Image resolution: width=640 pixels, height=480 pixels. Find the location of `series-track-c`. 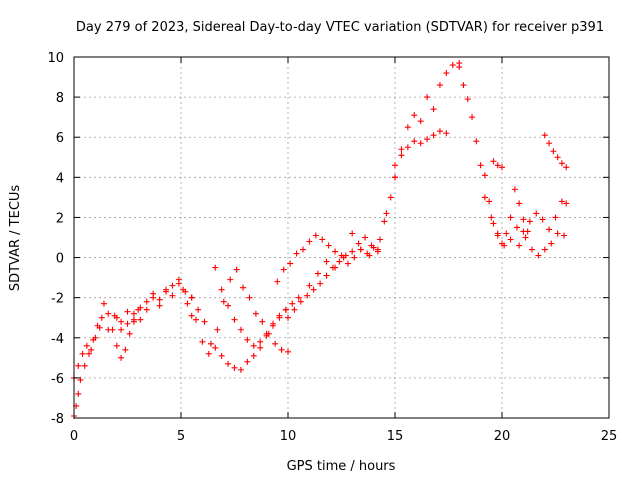

series-track-c is located at coordinates (156, 304).